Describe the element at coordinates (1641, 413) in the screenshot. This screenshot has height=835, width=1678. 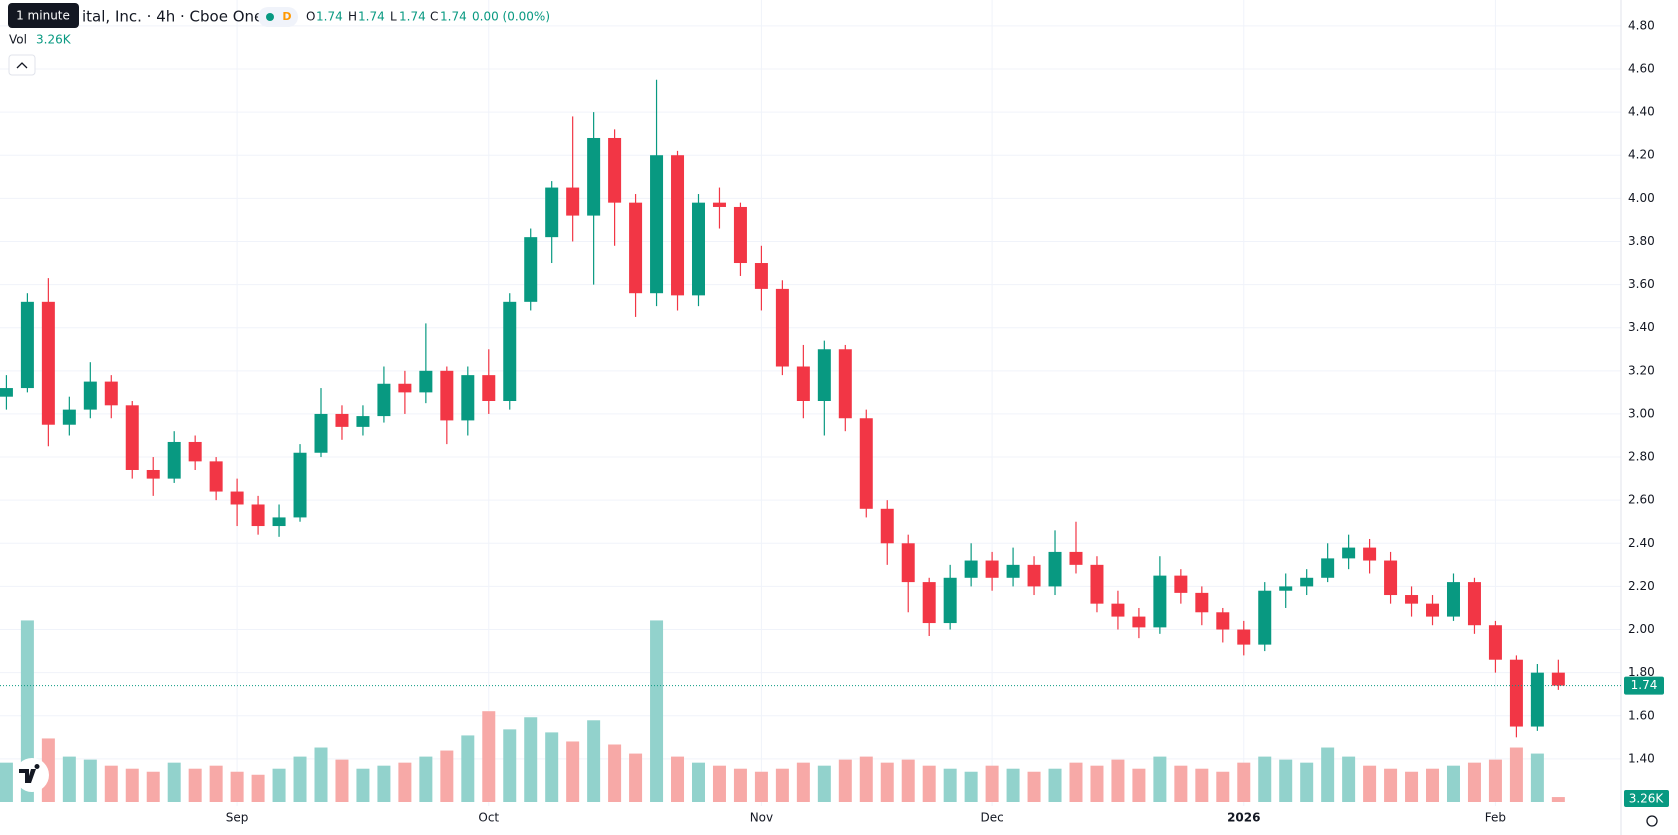
I see `y-tick-label: 3.00` at that location.